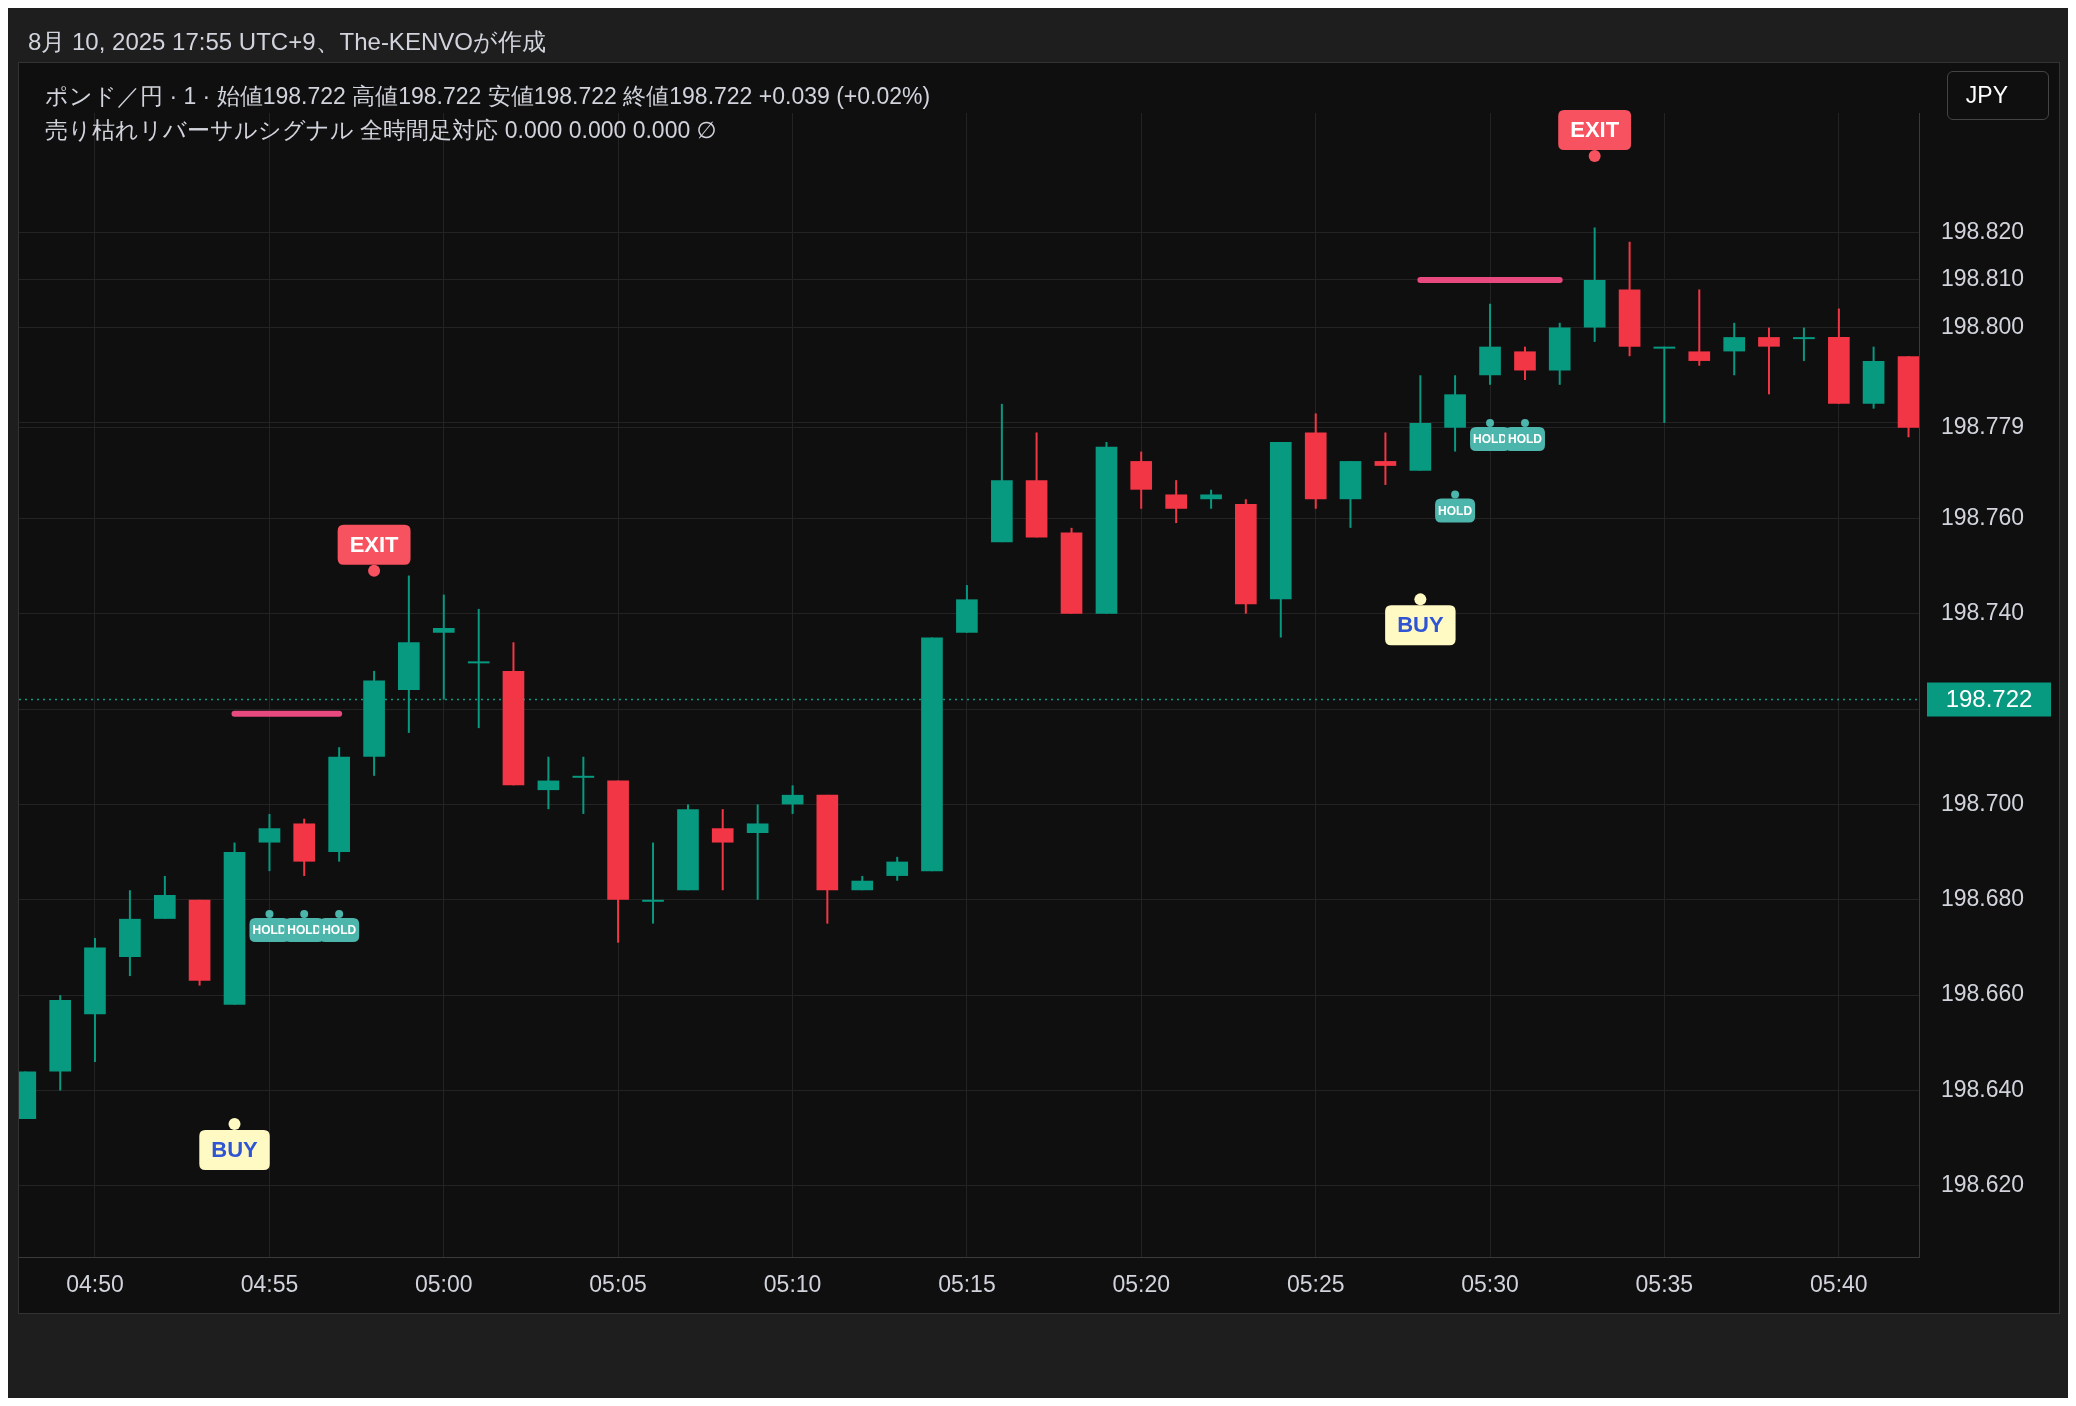  Describe the element at coordinates (792, 1283) in the screenshot. I see `x-tick-label: 05:10` at that location.